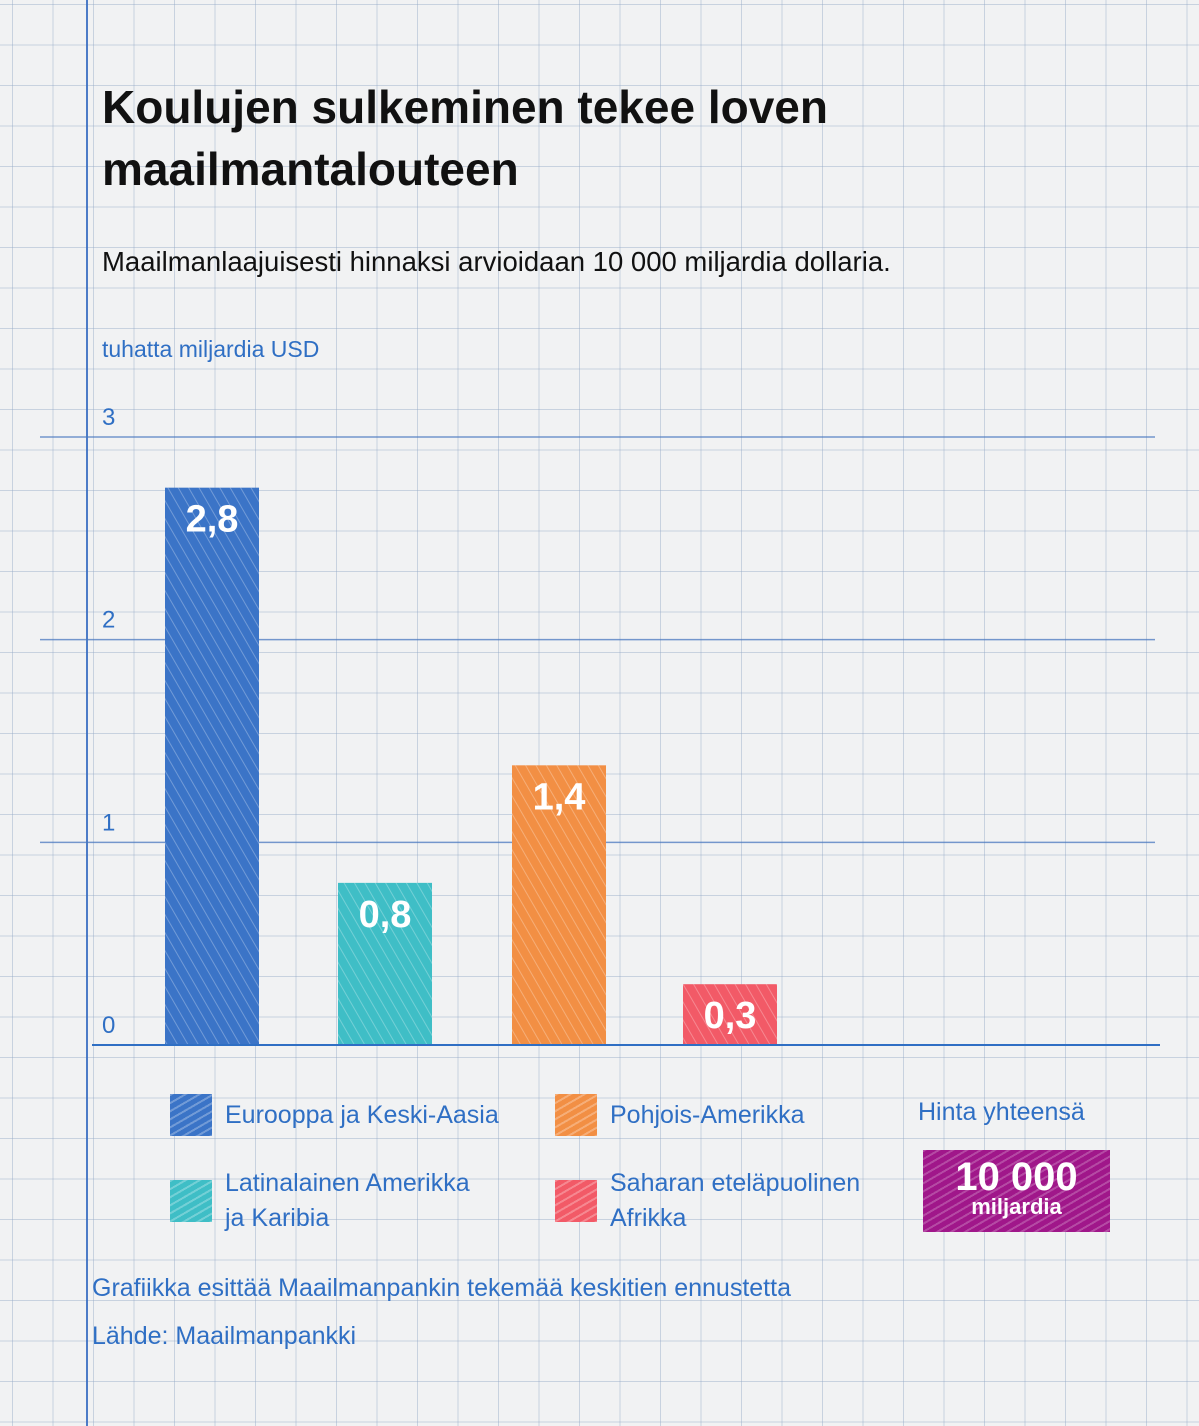 The width and height of the screenshot is (1199, 1426). I want to click on notebook-margin-line, so click(87, 713).